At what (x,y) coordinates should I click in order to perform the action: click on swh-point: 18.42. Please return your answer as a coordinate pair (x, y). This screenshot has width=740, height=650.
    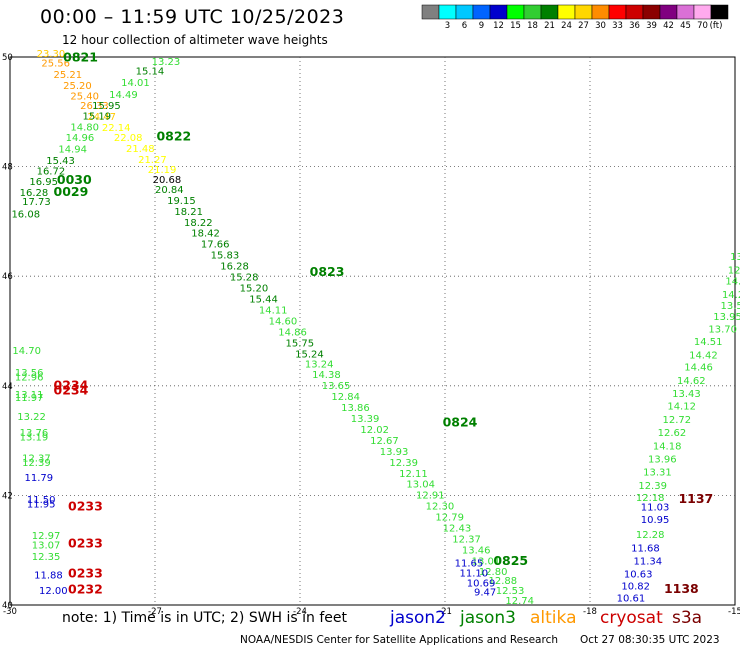
    Looking at the image, I should click on (205, 234).